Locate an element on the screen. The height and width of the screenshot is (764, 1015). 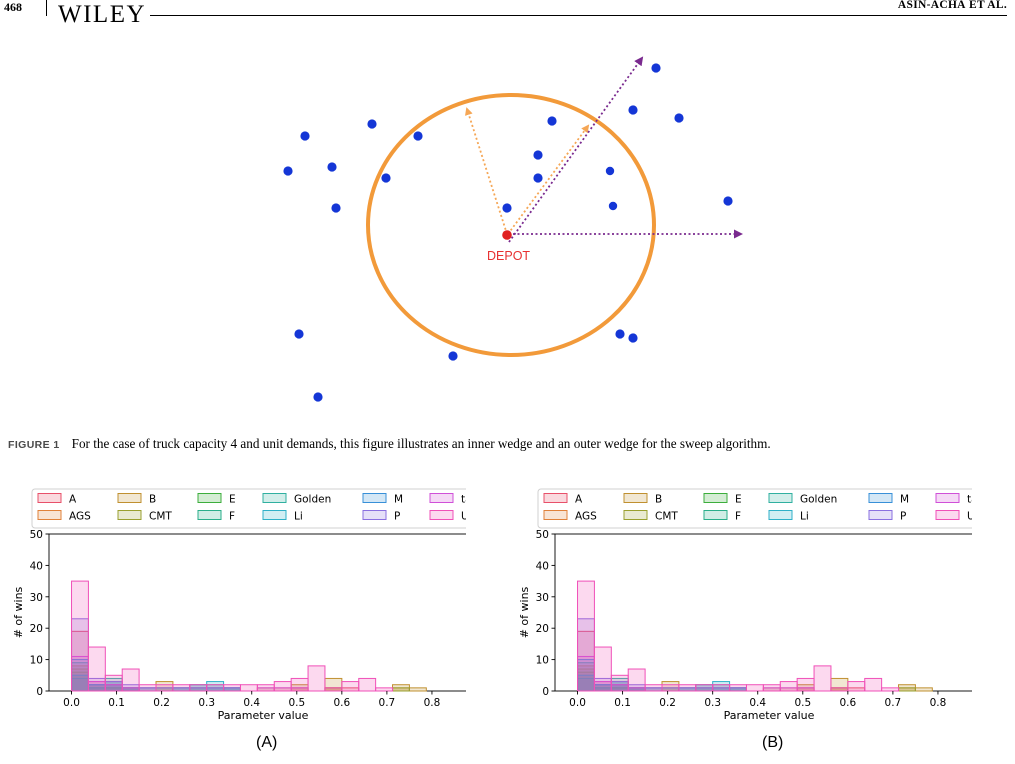
legend-item-m: M is located at coordinates (382, 499).